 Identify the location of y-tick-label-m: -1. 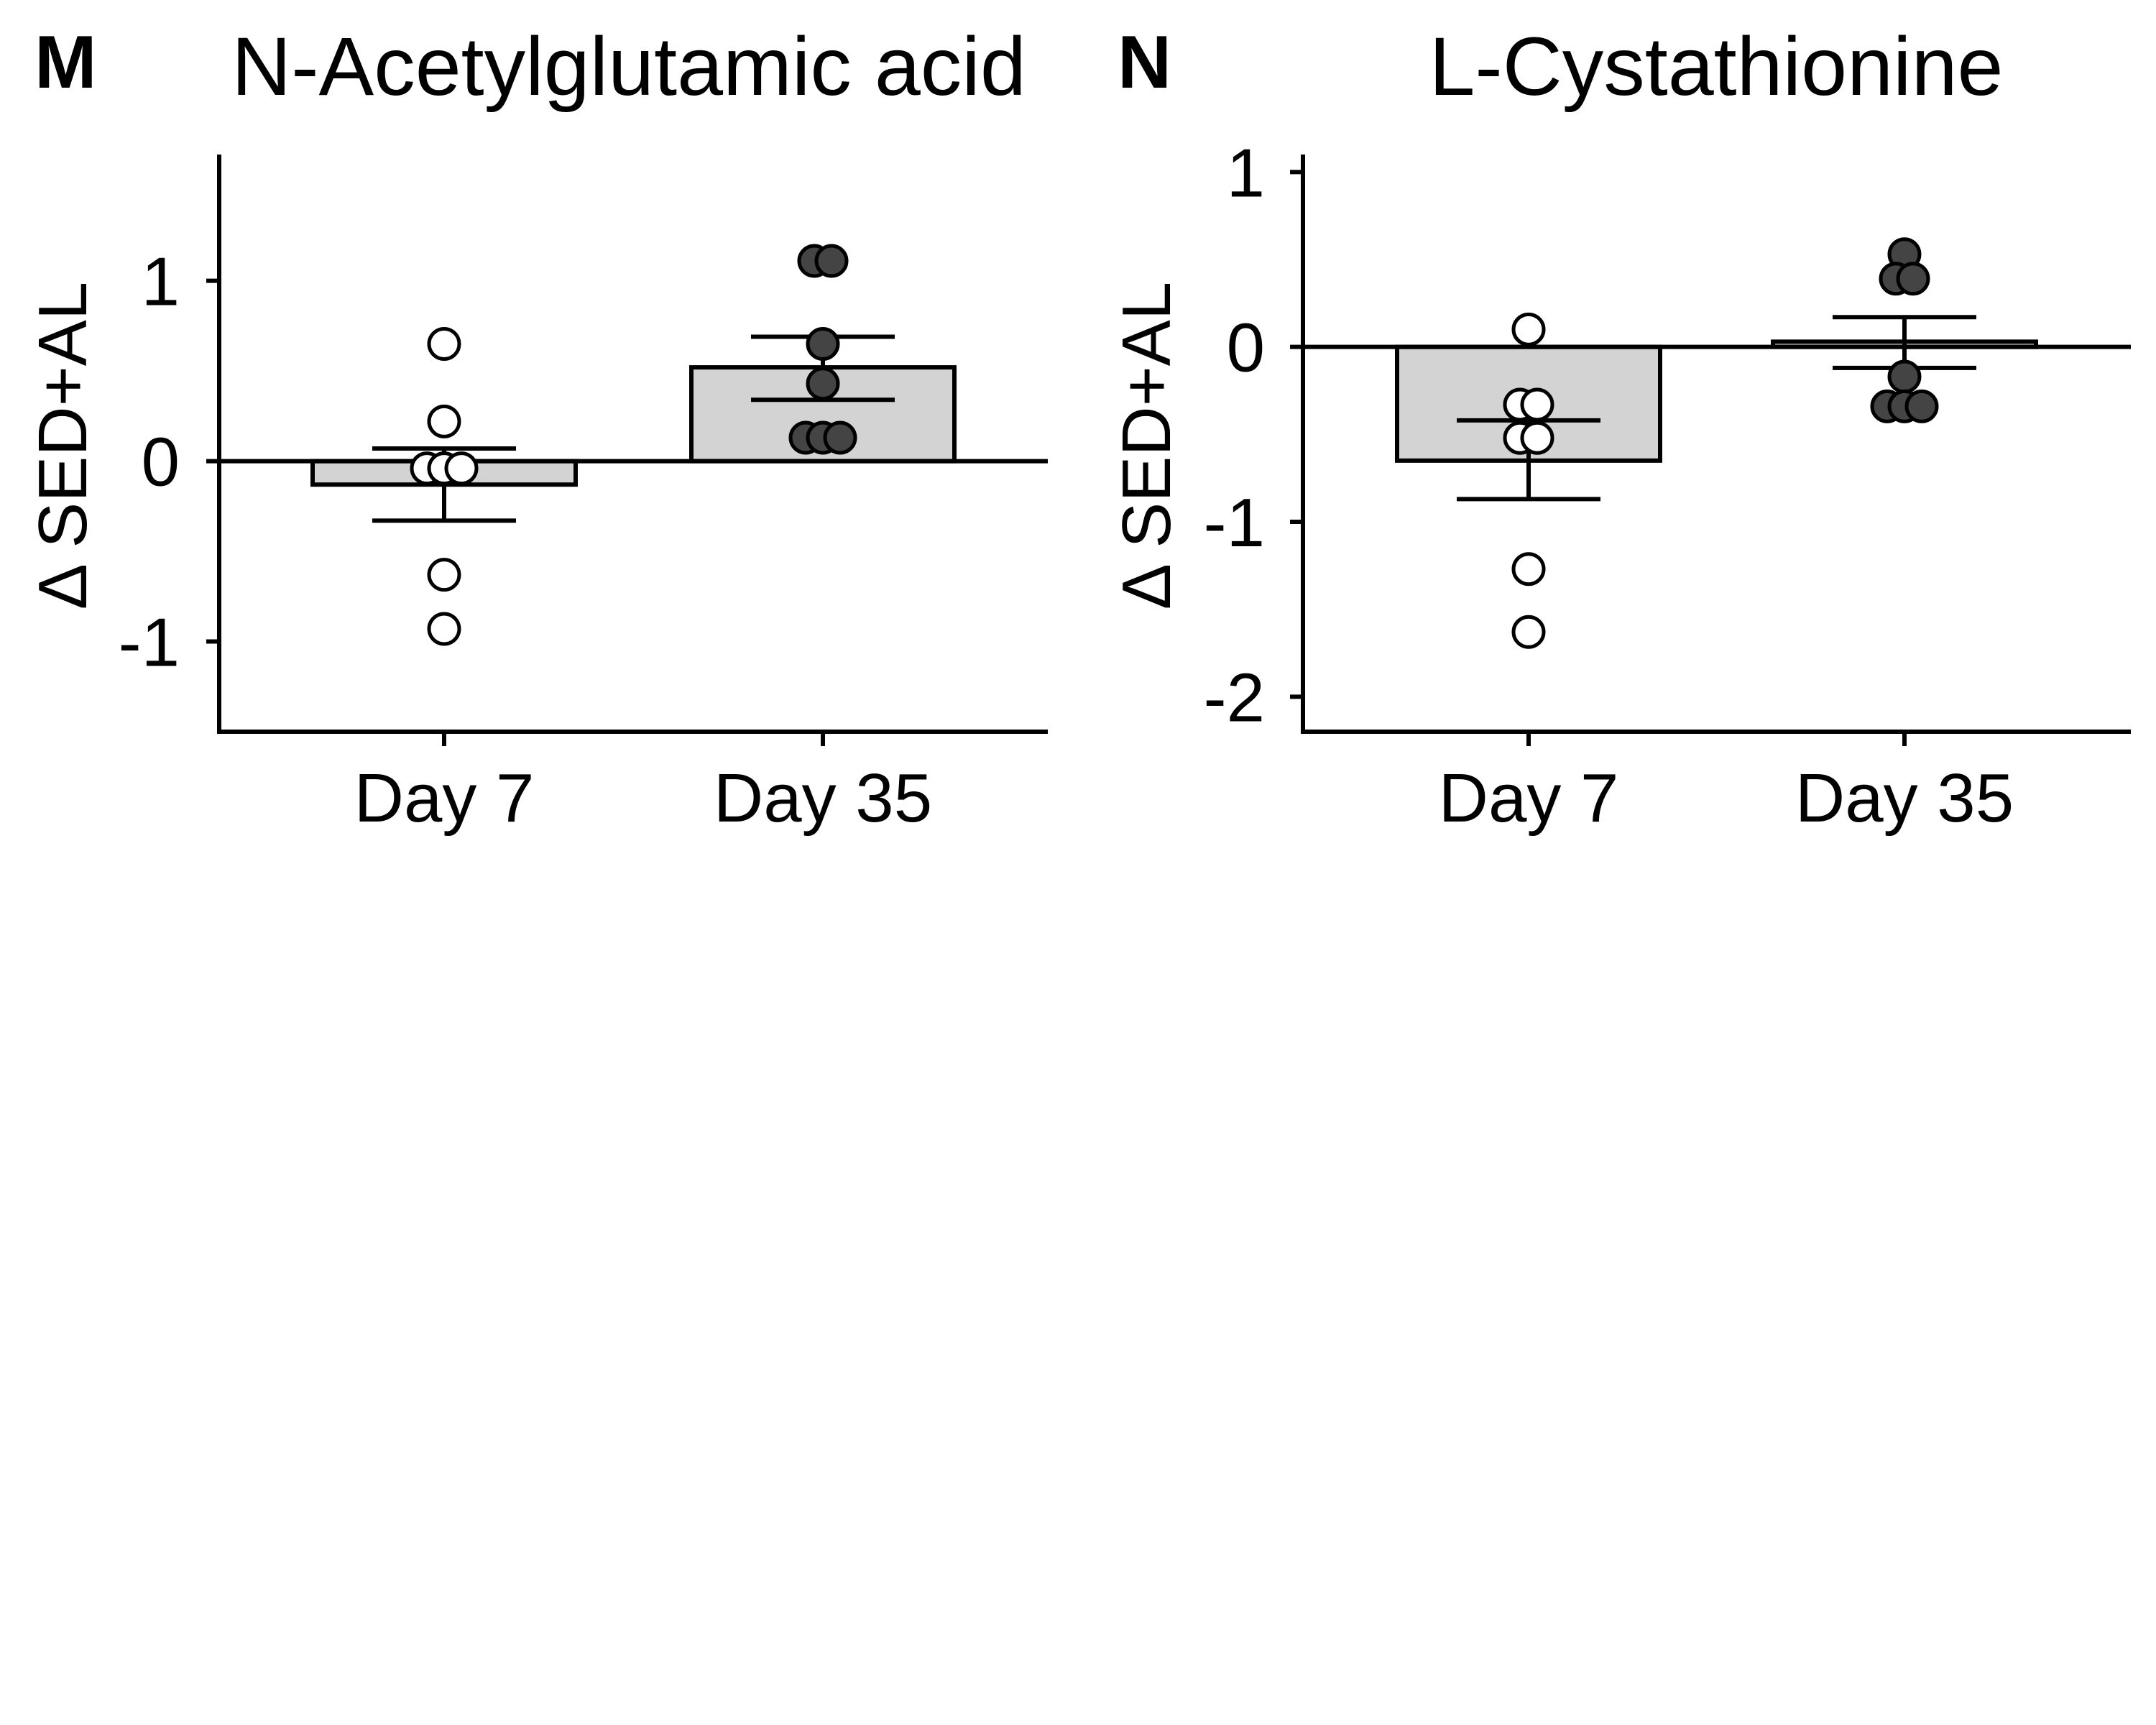
(149, 642).